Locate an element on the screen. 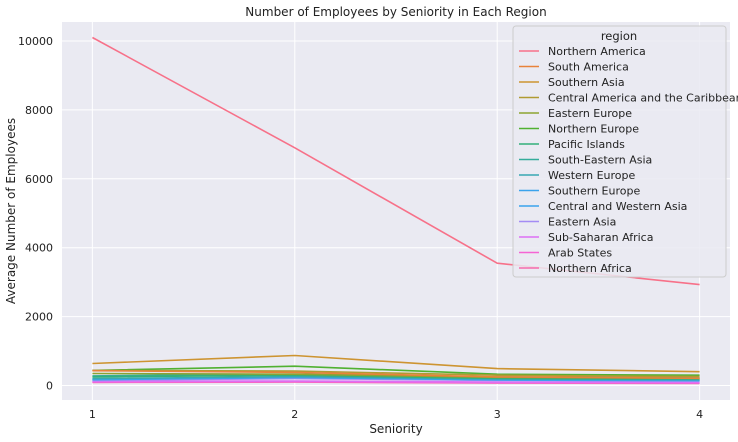 This screenshot has width=738, height=442. y-tick-label: 10000 is located at coordinates (35, 41).